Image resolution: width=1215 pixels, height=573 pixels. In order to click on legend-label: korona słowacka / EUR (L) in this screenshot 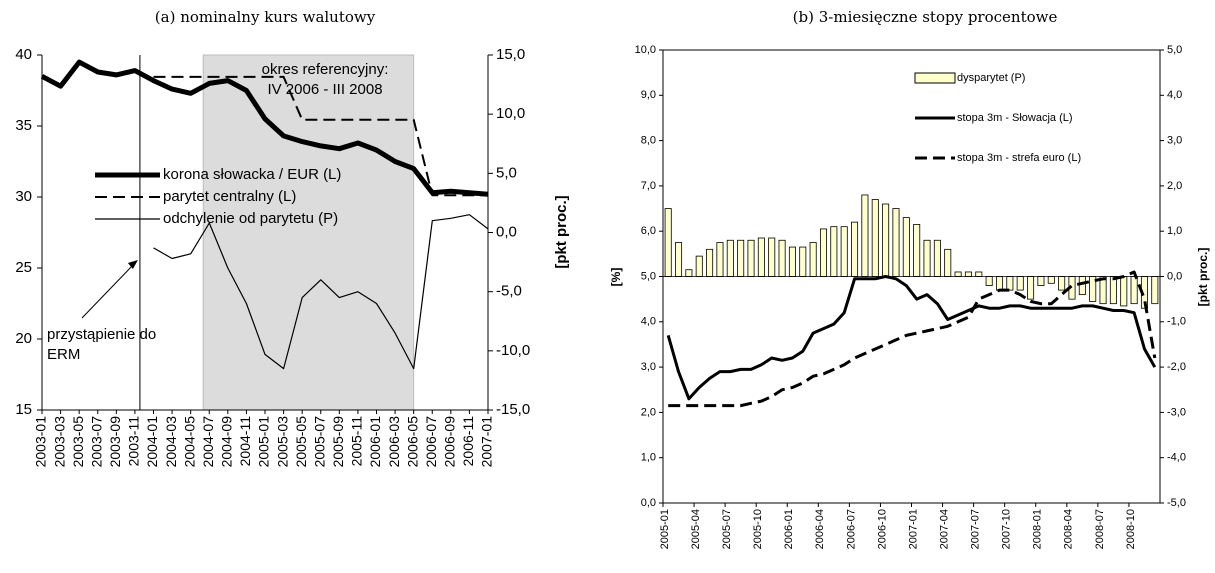, I will do `click(252, 174)`.